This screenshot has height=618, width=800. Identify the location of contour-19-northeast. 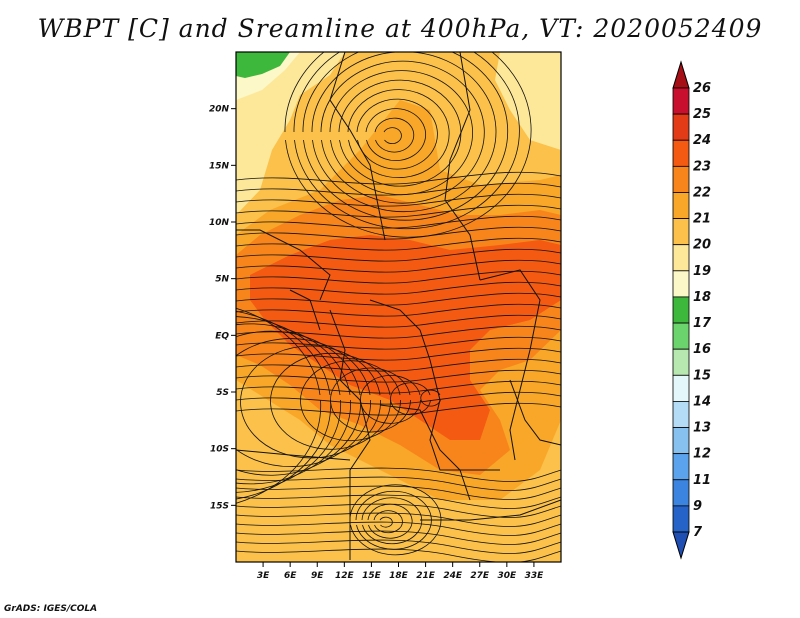
(528, 101).